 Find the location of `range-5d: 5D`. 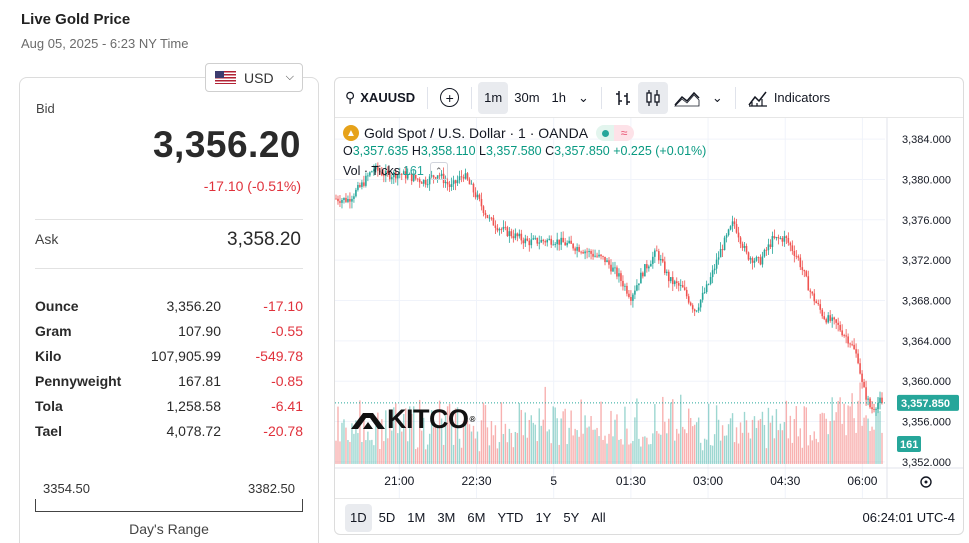

range-5d: 5D is located at coordinates (387, 517).